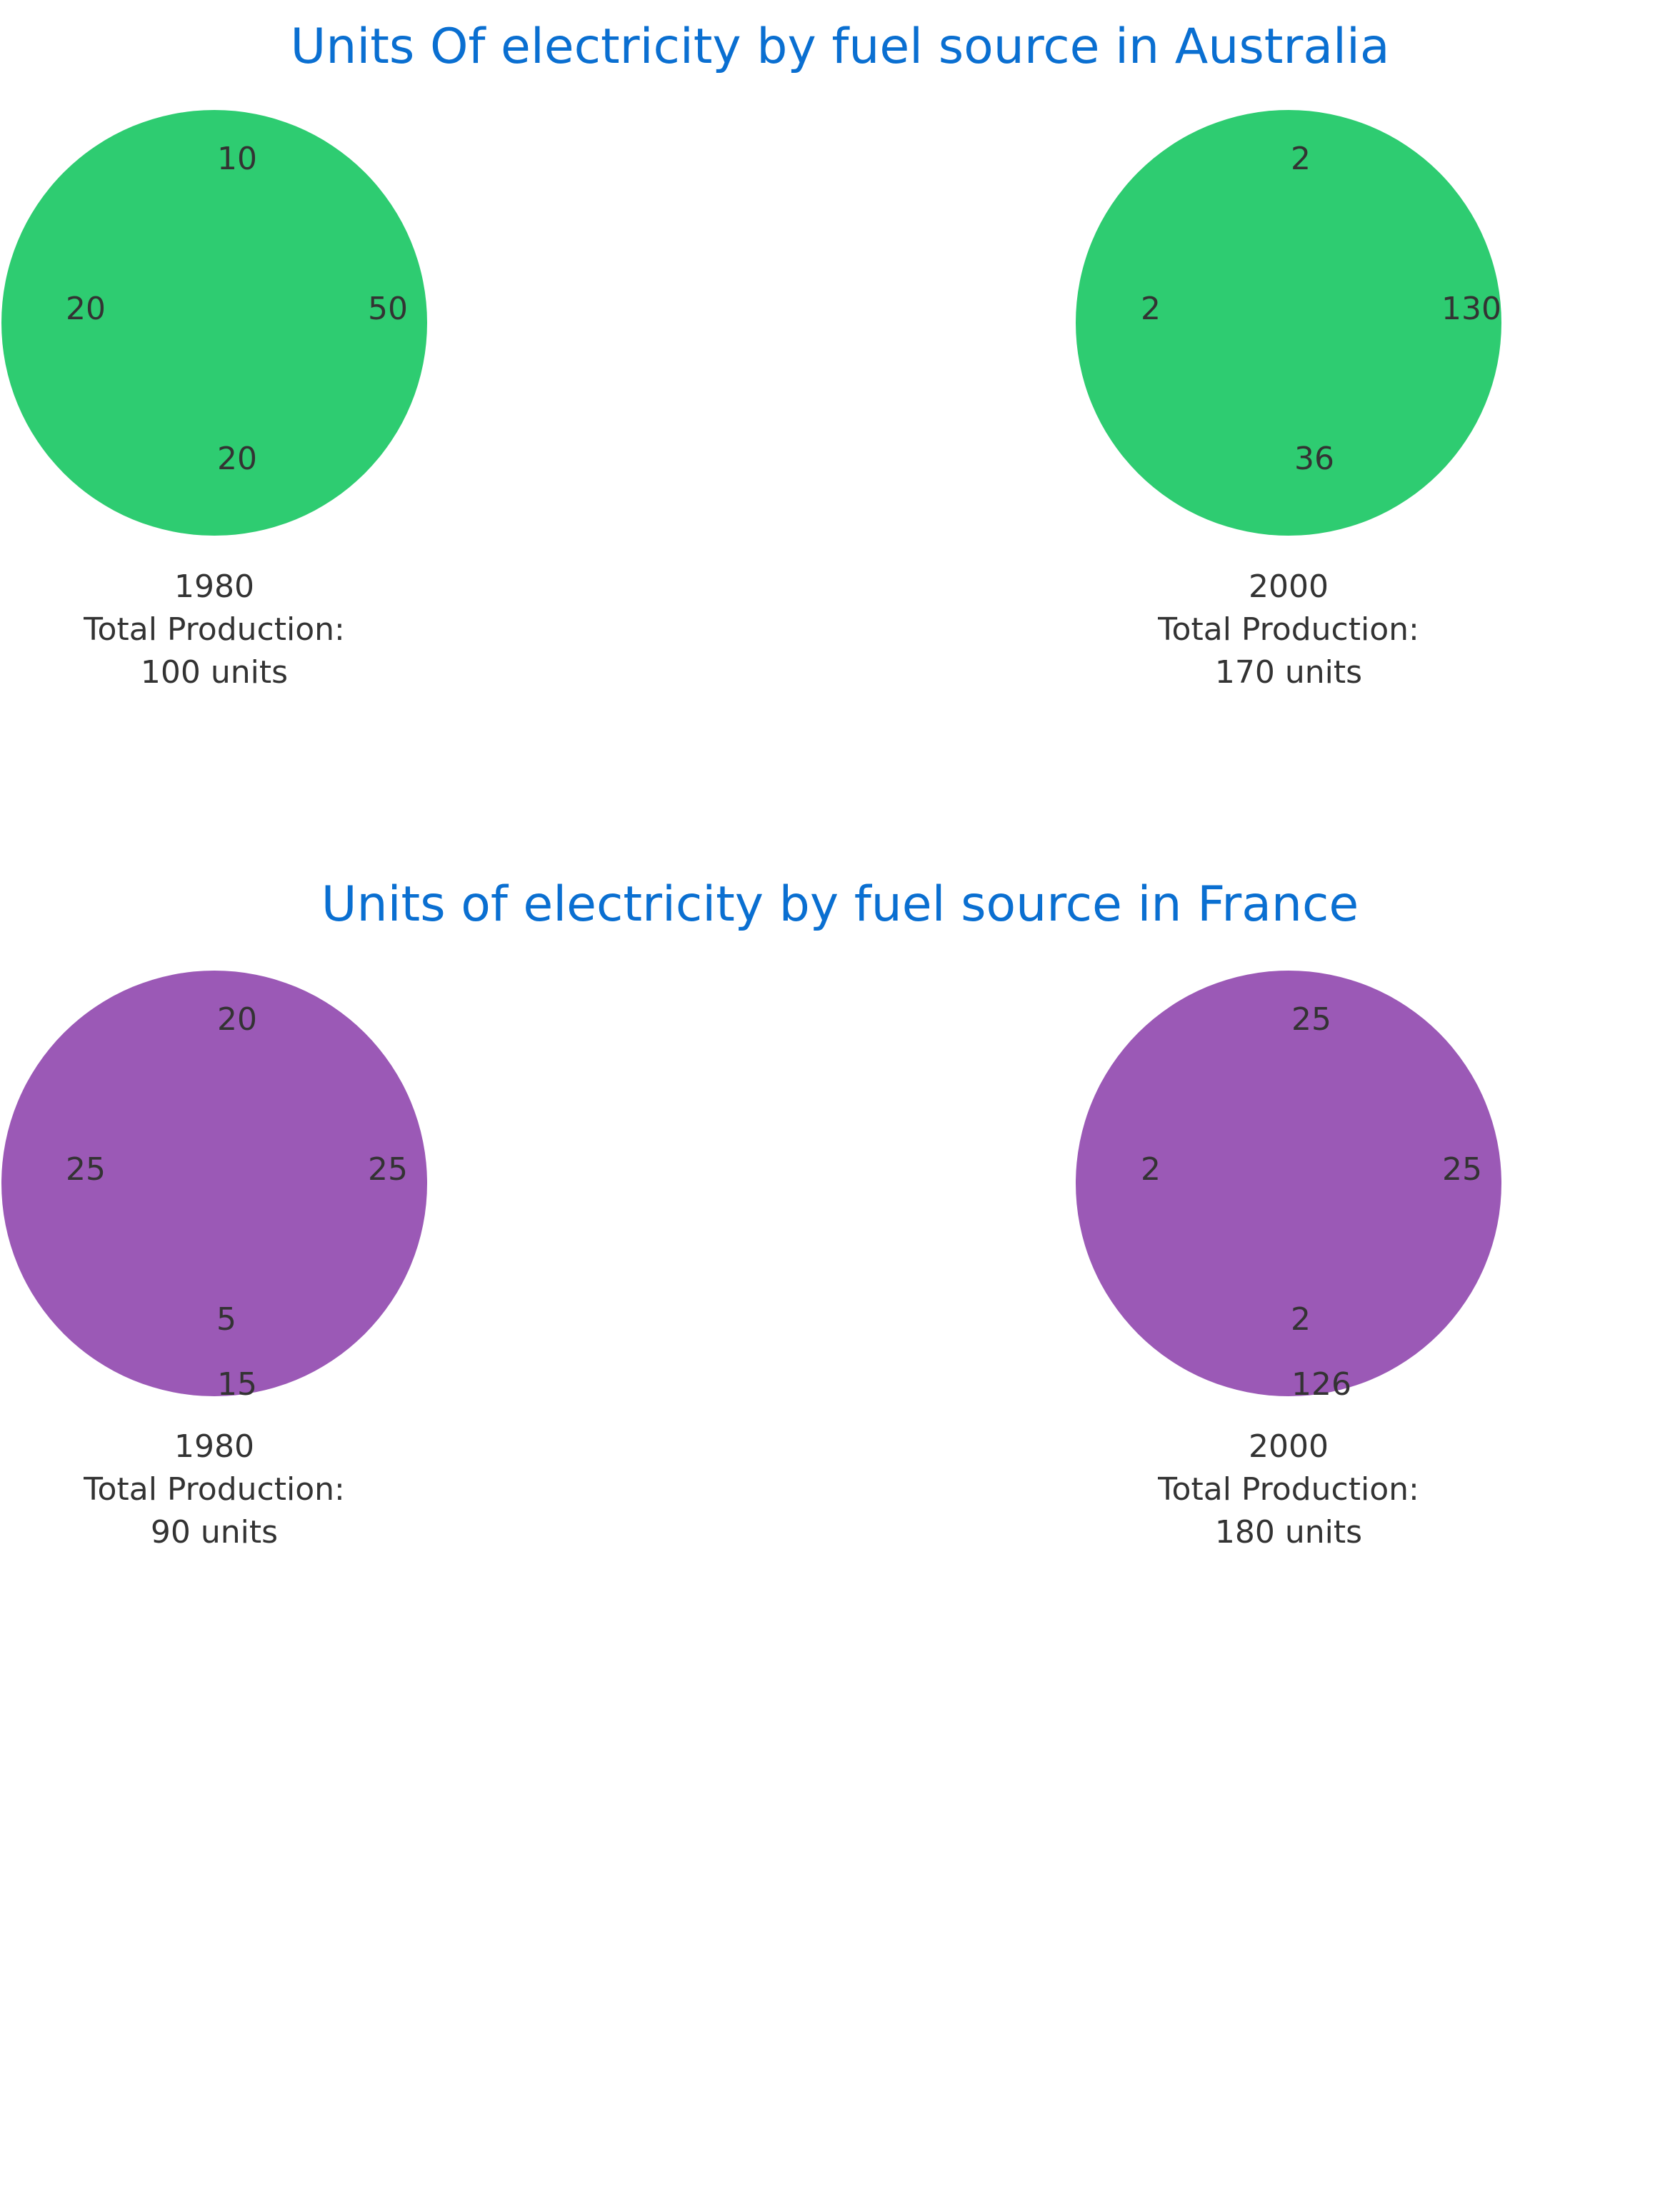 This screenshot has height=2194, width=1680. Describe the element at coordinates (226, 1319) in the screenshot. I see `slice-label: 5` at that location.